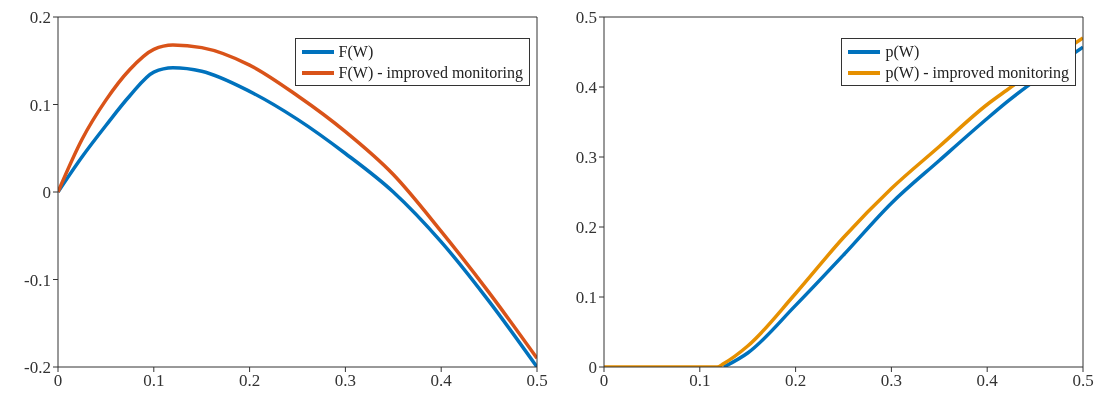 Image resolution: width=1097 pixels, height=405 pixels. Describe the element at coordinates (430, 73) in the screenshot. I see `legend-label: F(W) - improved monitoring` at that location.